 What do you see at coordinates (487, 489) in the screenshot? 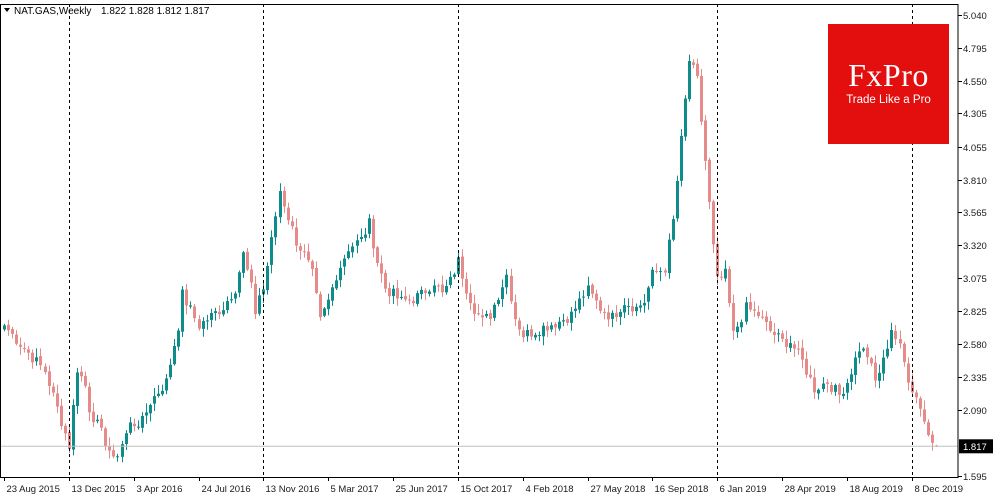
I see `x-tick-label: 15 Oct 2017` at bounding box center [487, 489].